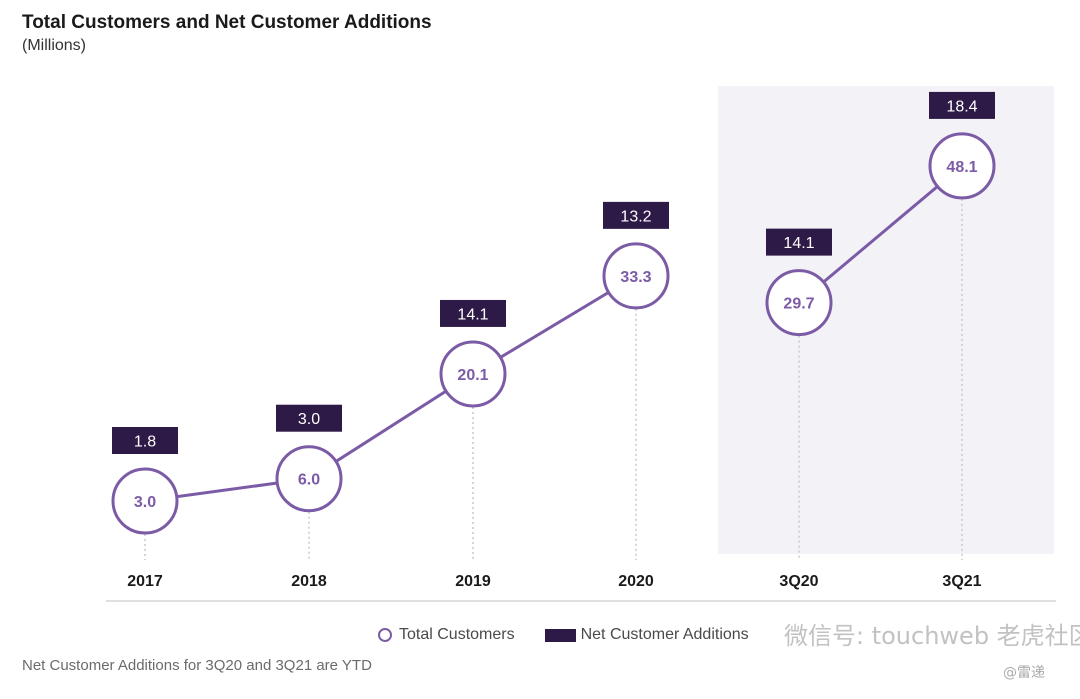  I want to click on chart-subtitle: (Millions), so click(54, 45).